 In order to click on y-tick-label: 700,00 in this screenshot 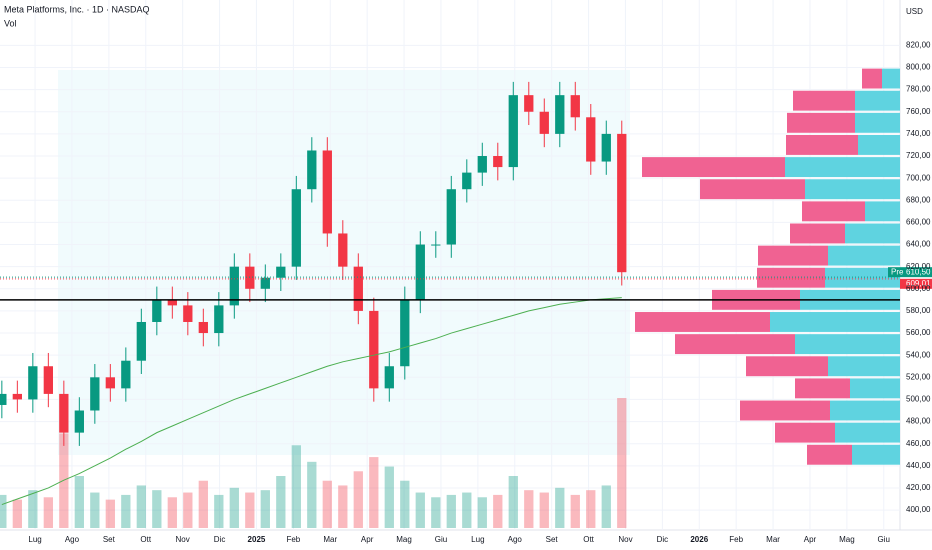, I will do `click(918, 177)`.